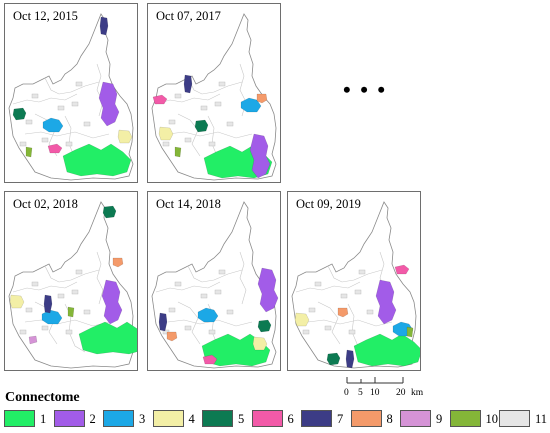  What do you see at coordinates (401, 393) in the screenshot?
I see `scale-tick-20: 20` at bounding box center [401, 393].